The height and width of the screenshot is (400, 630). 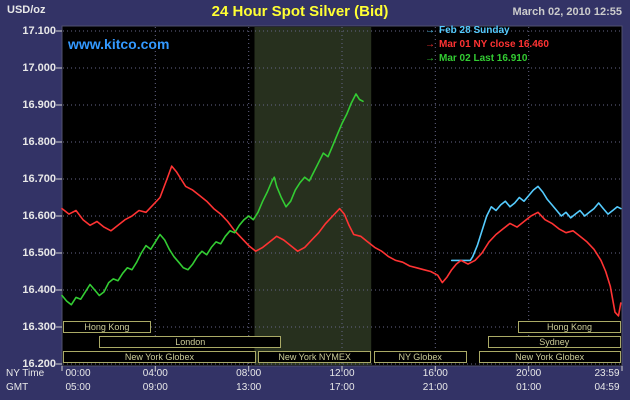 What do you see at coordinates (39, 364) in the screenshot?
I see `y-tick-label: 16.200` at bounding box center [39, 364].